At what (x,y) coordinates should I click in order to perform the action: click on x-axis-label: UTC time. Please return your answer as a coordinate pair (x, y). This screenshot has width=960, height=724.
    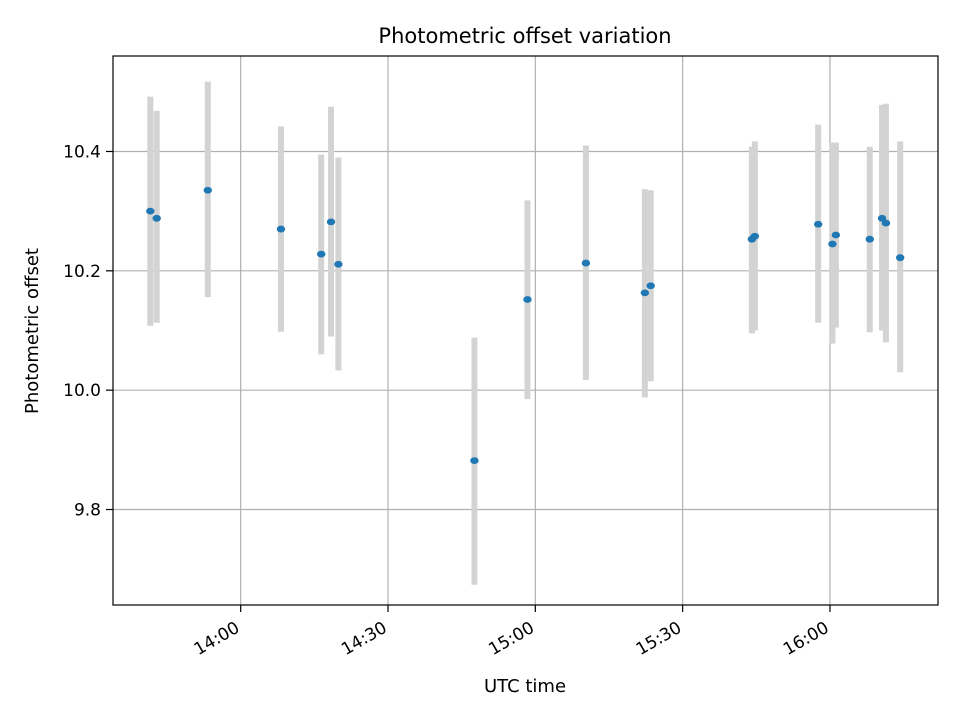
    Looking at the image, I should click on (525, 686).